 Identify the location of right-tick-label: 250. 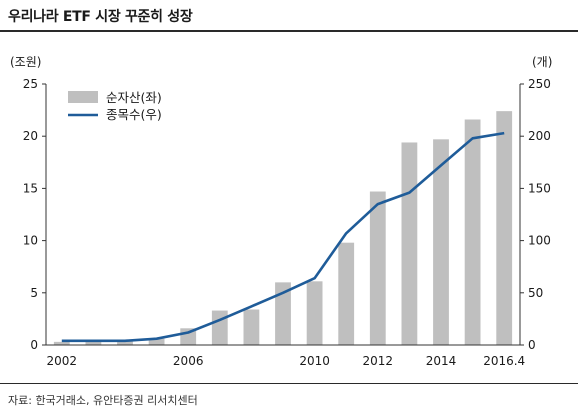
(539, 84).